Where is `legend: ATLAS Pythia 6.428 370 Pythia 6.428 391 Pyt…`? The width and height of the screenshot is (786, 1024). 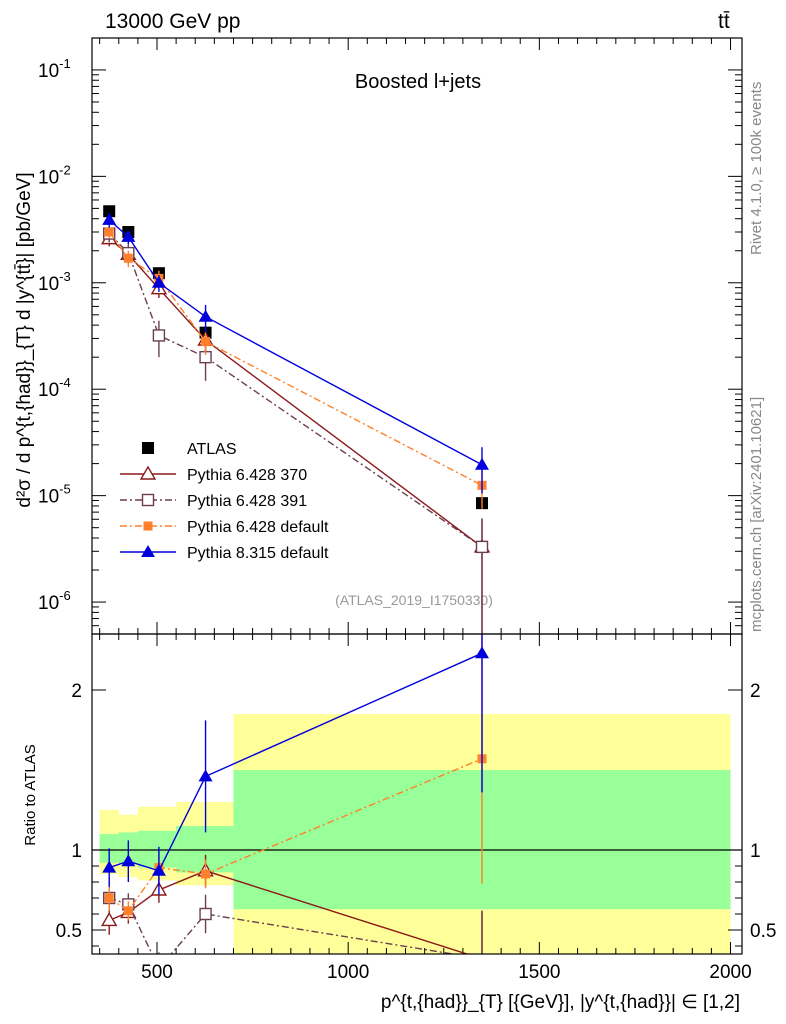 legend: ATLAS Pythia 6.428 370 Pythia 6.428 391 Pyt… is located at coordinates (224, 501).